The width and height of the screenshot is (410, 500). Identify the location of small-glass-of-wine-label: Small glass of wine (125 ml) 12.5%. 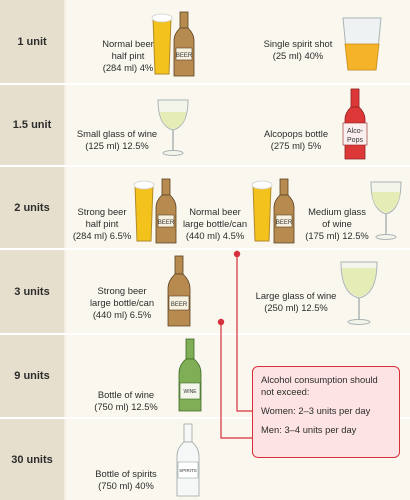
(117, 139).